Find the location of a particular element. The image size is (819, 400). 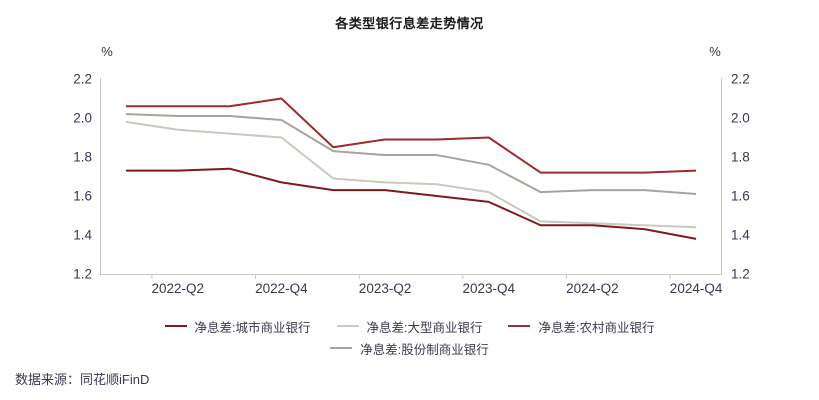

y-axis-unit-right: % is located at coordinates (715, 51).